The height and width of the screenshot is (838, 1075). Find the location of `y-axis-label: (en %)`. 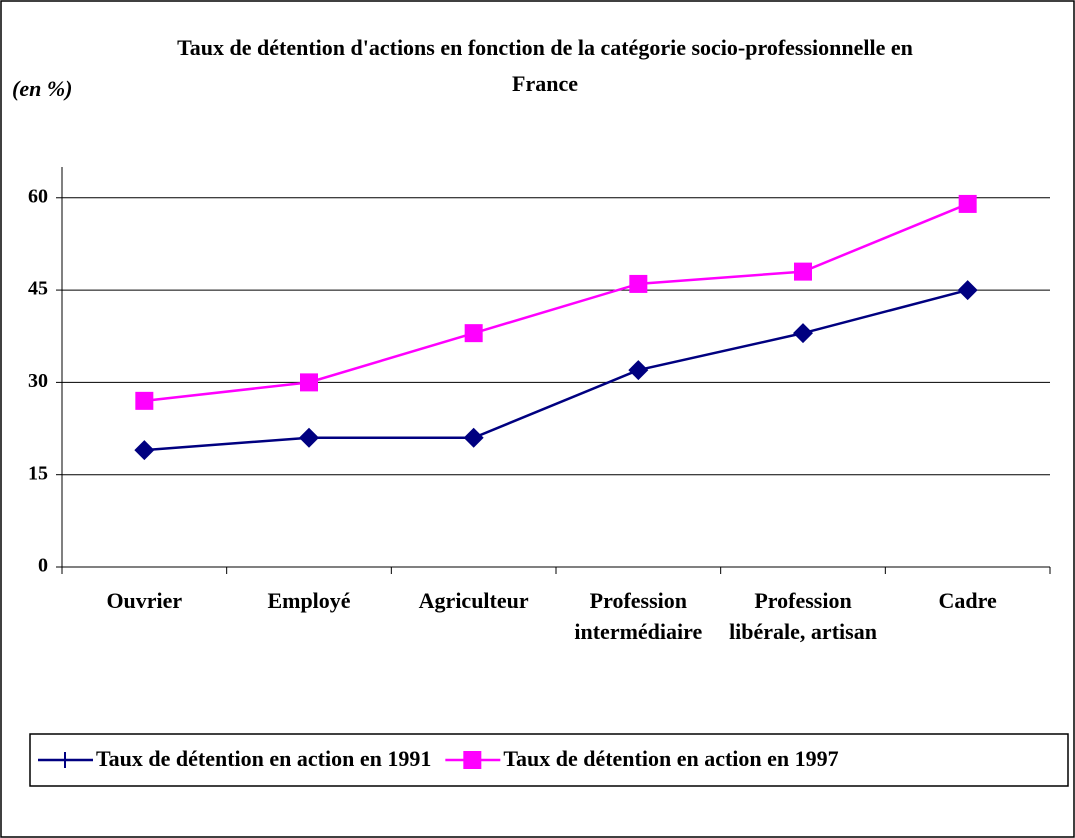

y-axis-label: (en %) is located at coordinates (42, 88).